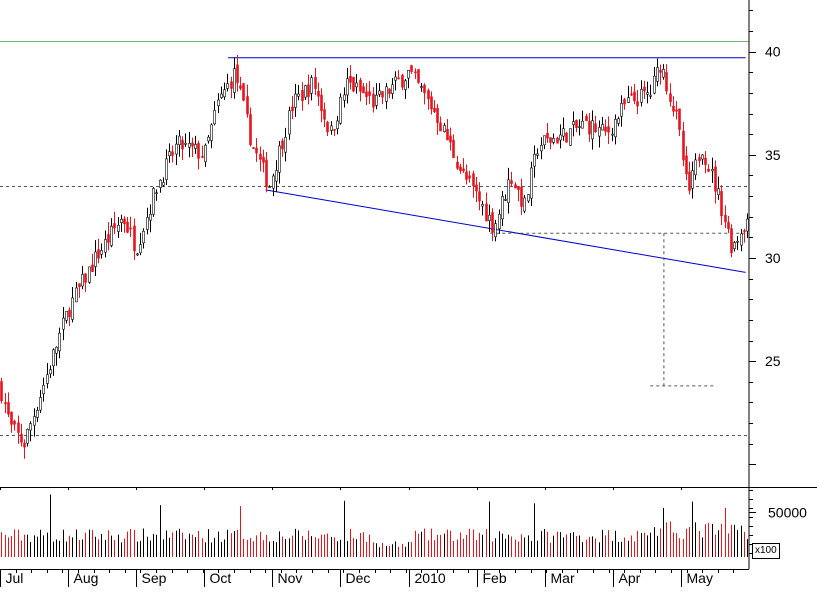 The height and width of the screenshot is (592, 817). Describe the element at coordinates (773, 52) in the screenshot. I see `y-tick-label: 40` at that location.